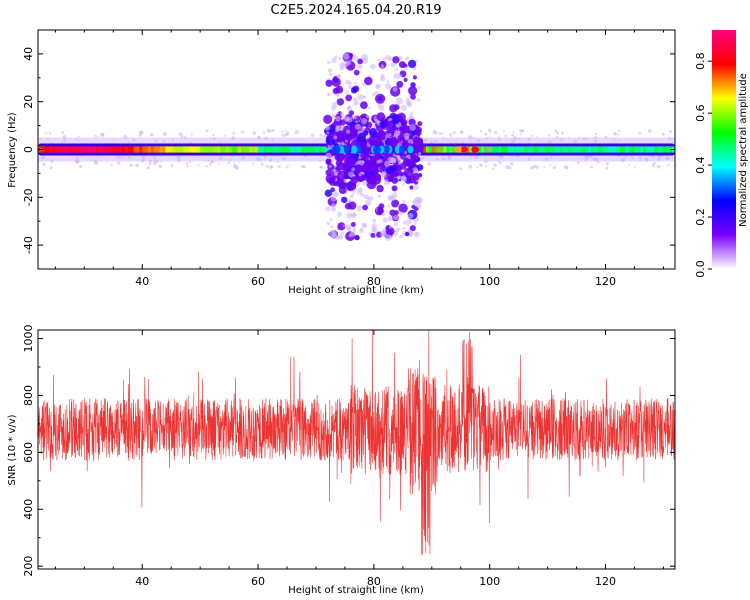  I want to click on hot-spot, so click(463, 149).